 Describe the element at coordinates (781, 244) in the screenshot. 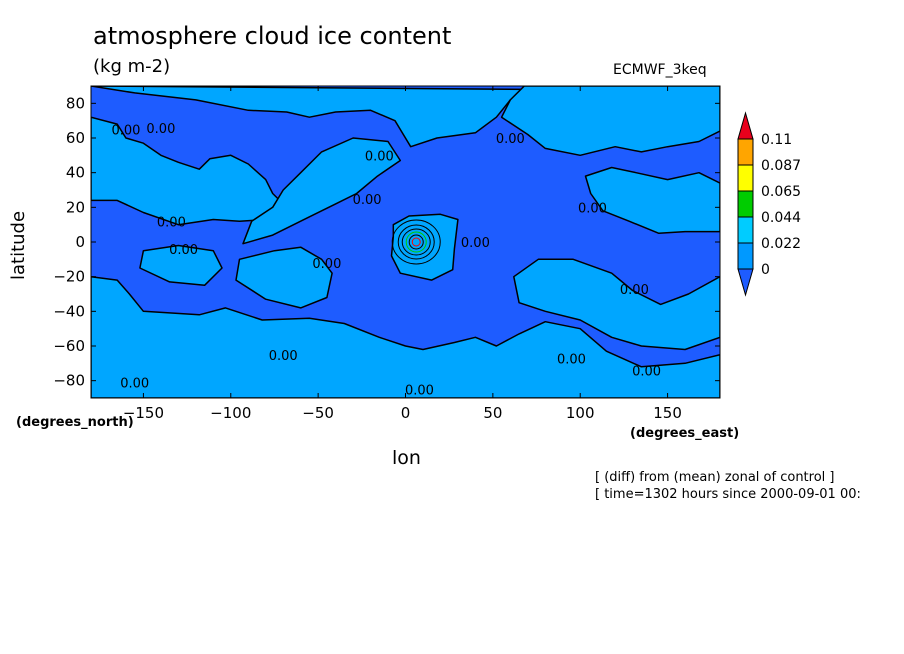

I see `colorbar-label: 0.022` at that location.